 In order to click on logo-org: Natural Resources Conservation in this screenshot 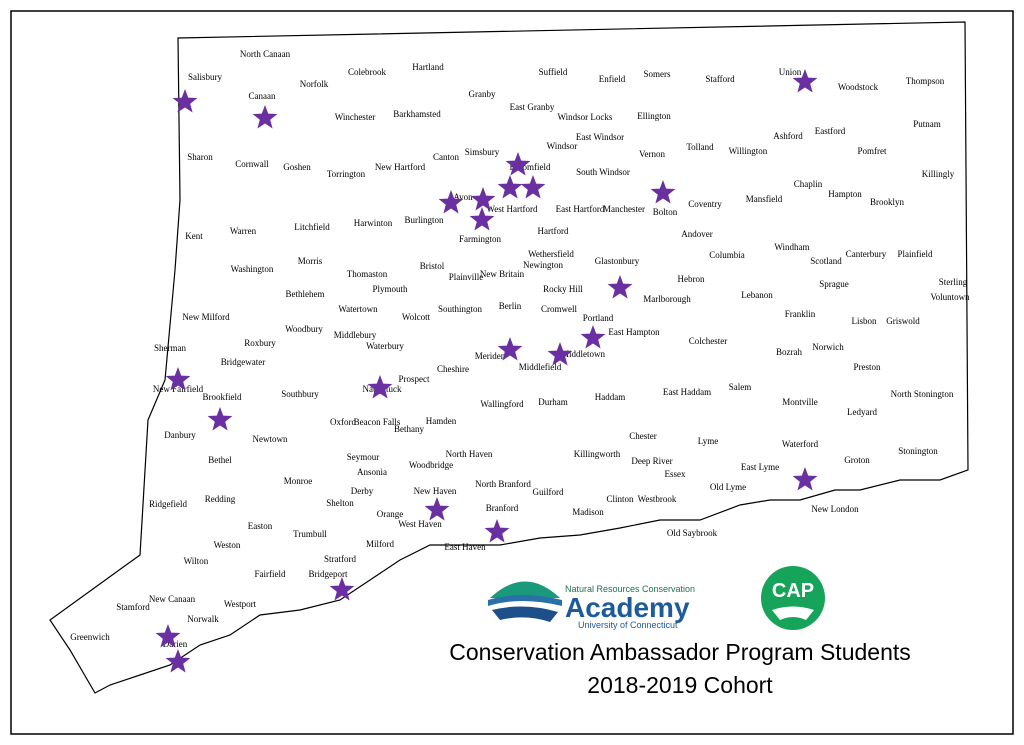, I will do `click(630, 589)`.